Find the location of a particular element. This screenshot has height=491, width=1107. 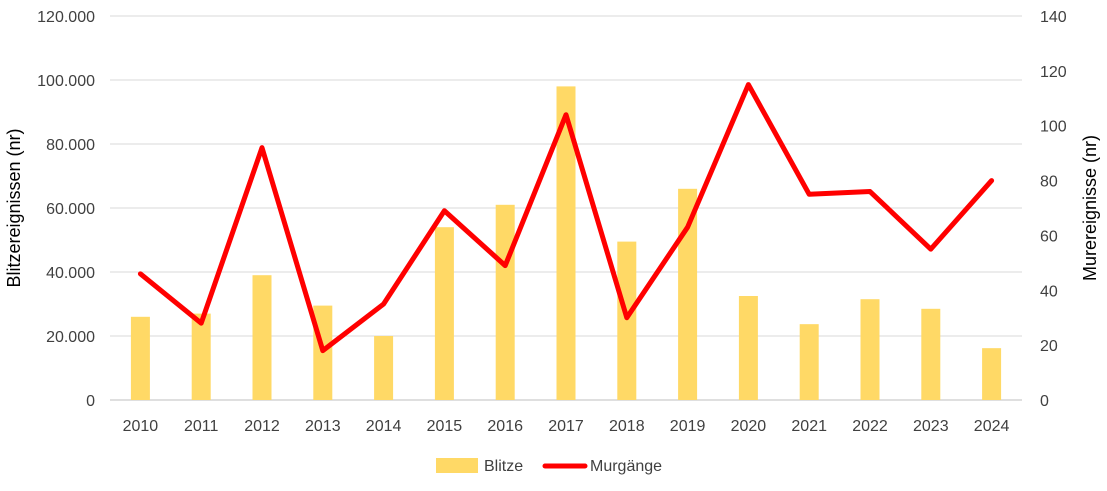

left-tick-label: 80.000 is located at coordinates (70, 145).